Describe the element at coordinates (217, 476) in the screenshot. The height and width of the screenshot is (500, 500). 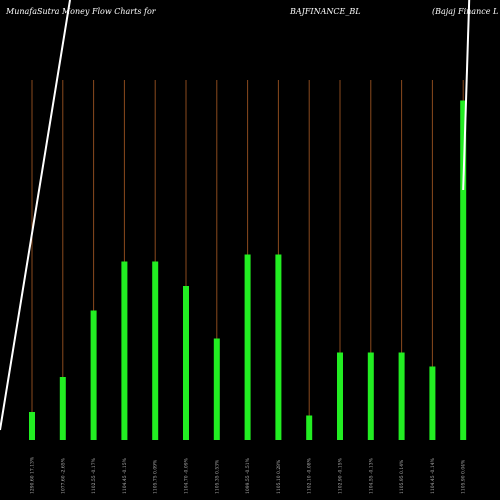
I see `x-tick-label: 1105.35 0.53%` at that location.